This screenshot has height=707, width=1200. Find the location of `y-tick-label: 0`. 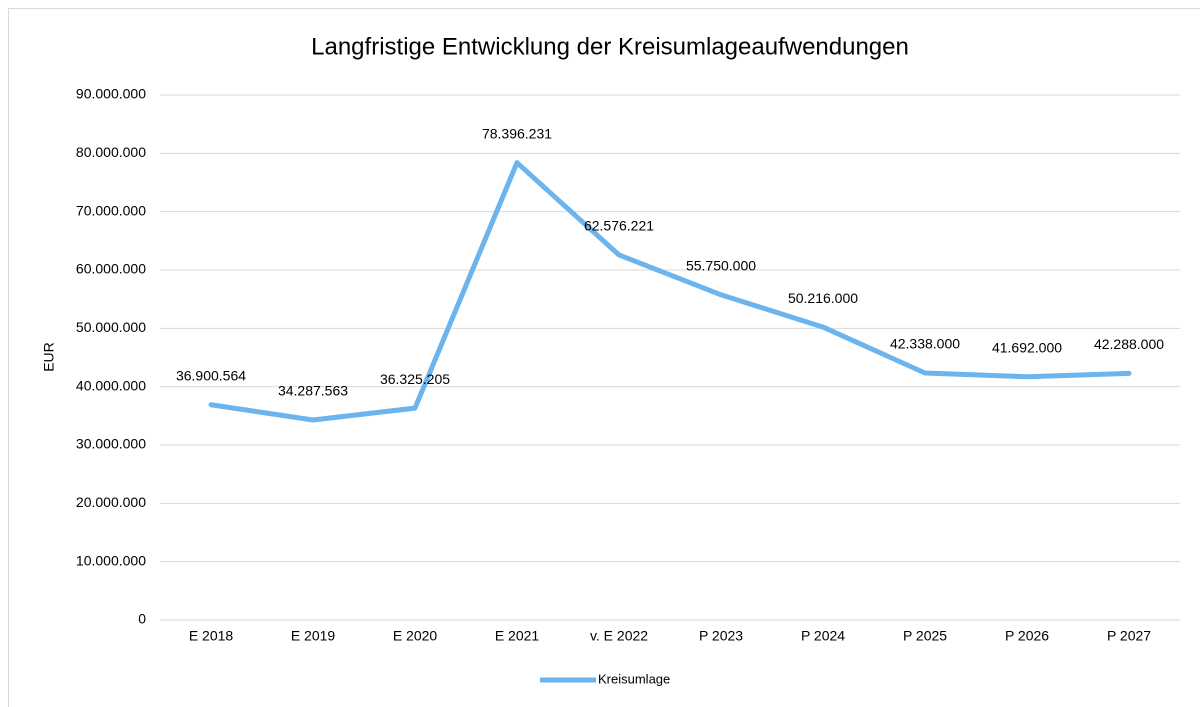

y-tick-label: 0 is located at coordinates (142, 619).